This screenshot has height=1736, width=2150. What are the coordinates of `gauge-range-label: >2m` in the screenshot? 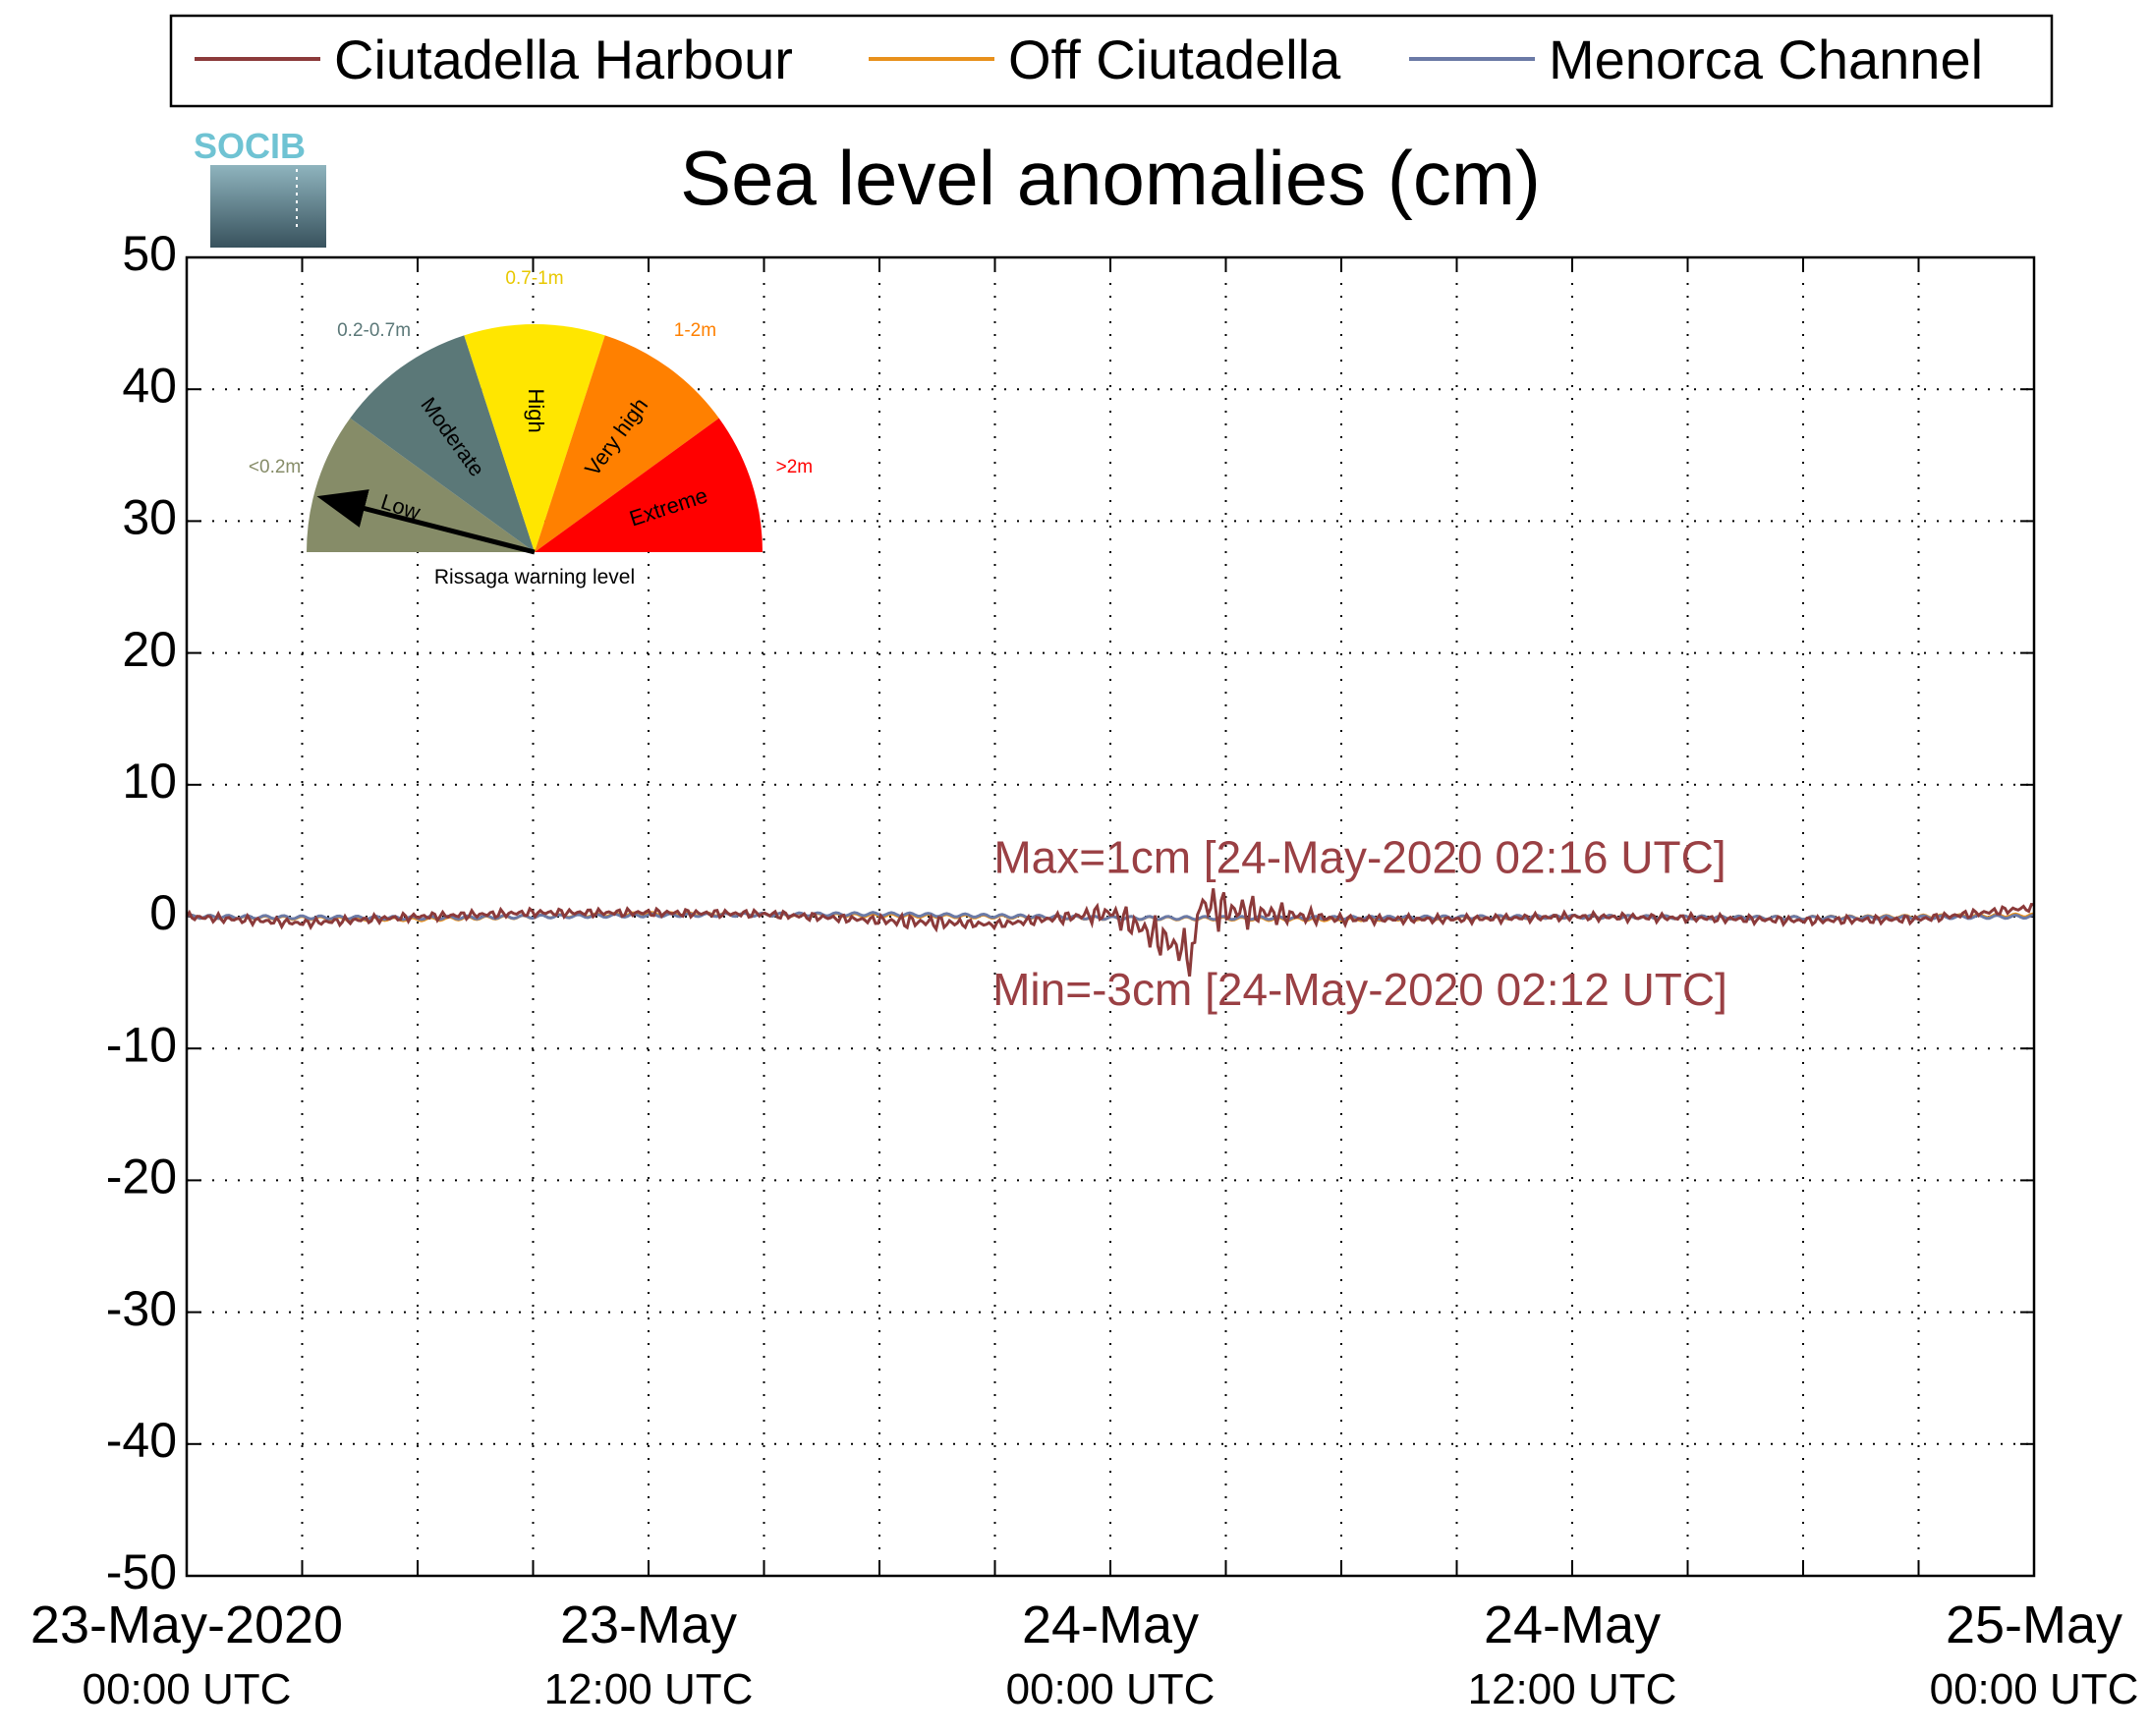 It's located at (795, 467).